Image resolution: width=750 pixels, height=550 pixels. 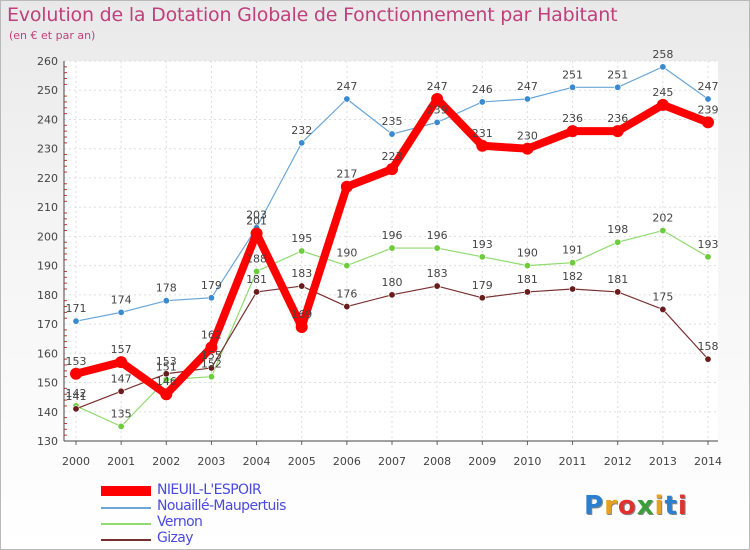 What do you see at coordinates (257, 461) in the screenshot?
I see `x-tick-label: 2004` at bounding box center [257, 461].